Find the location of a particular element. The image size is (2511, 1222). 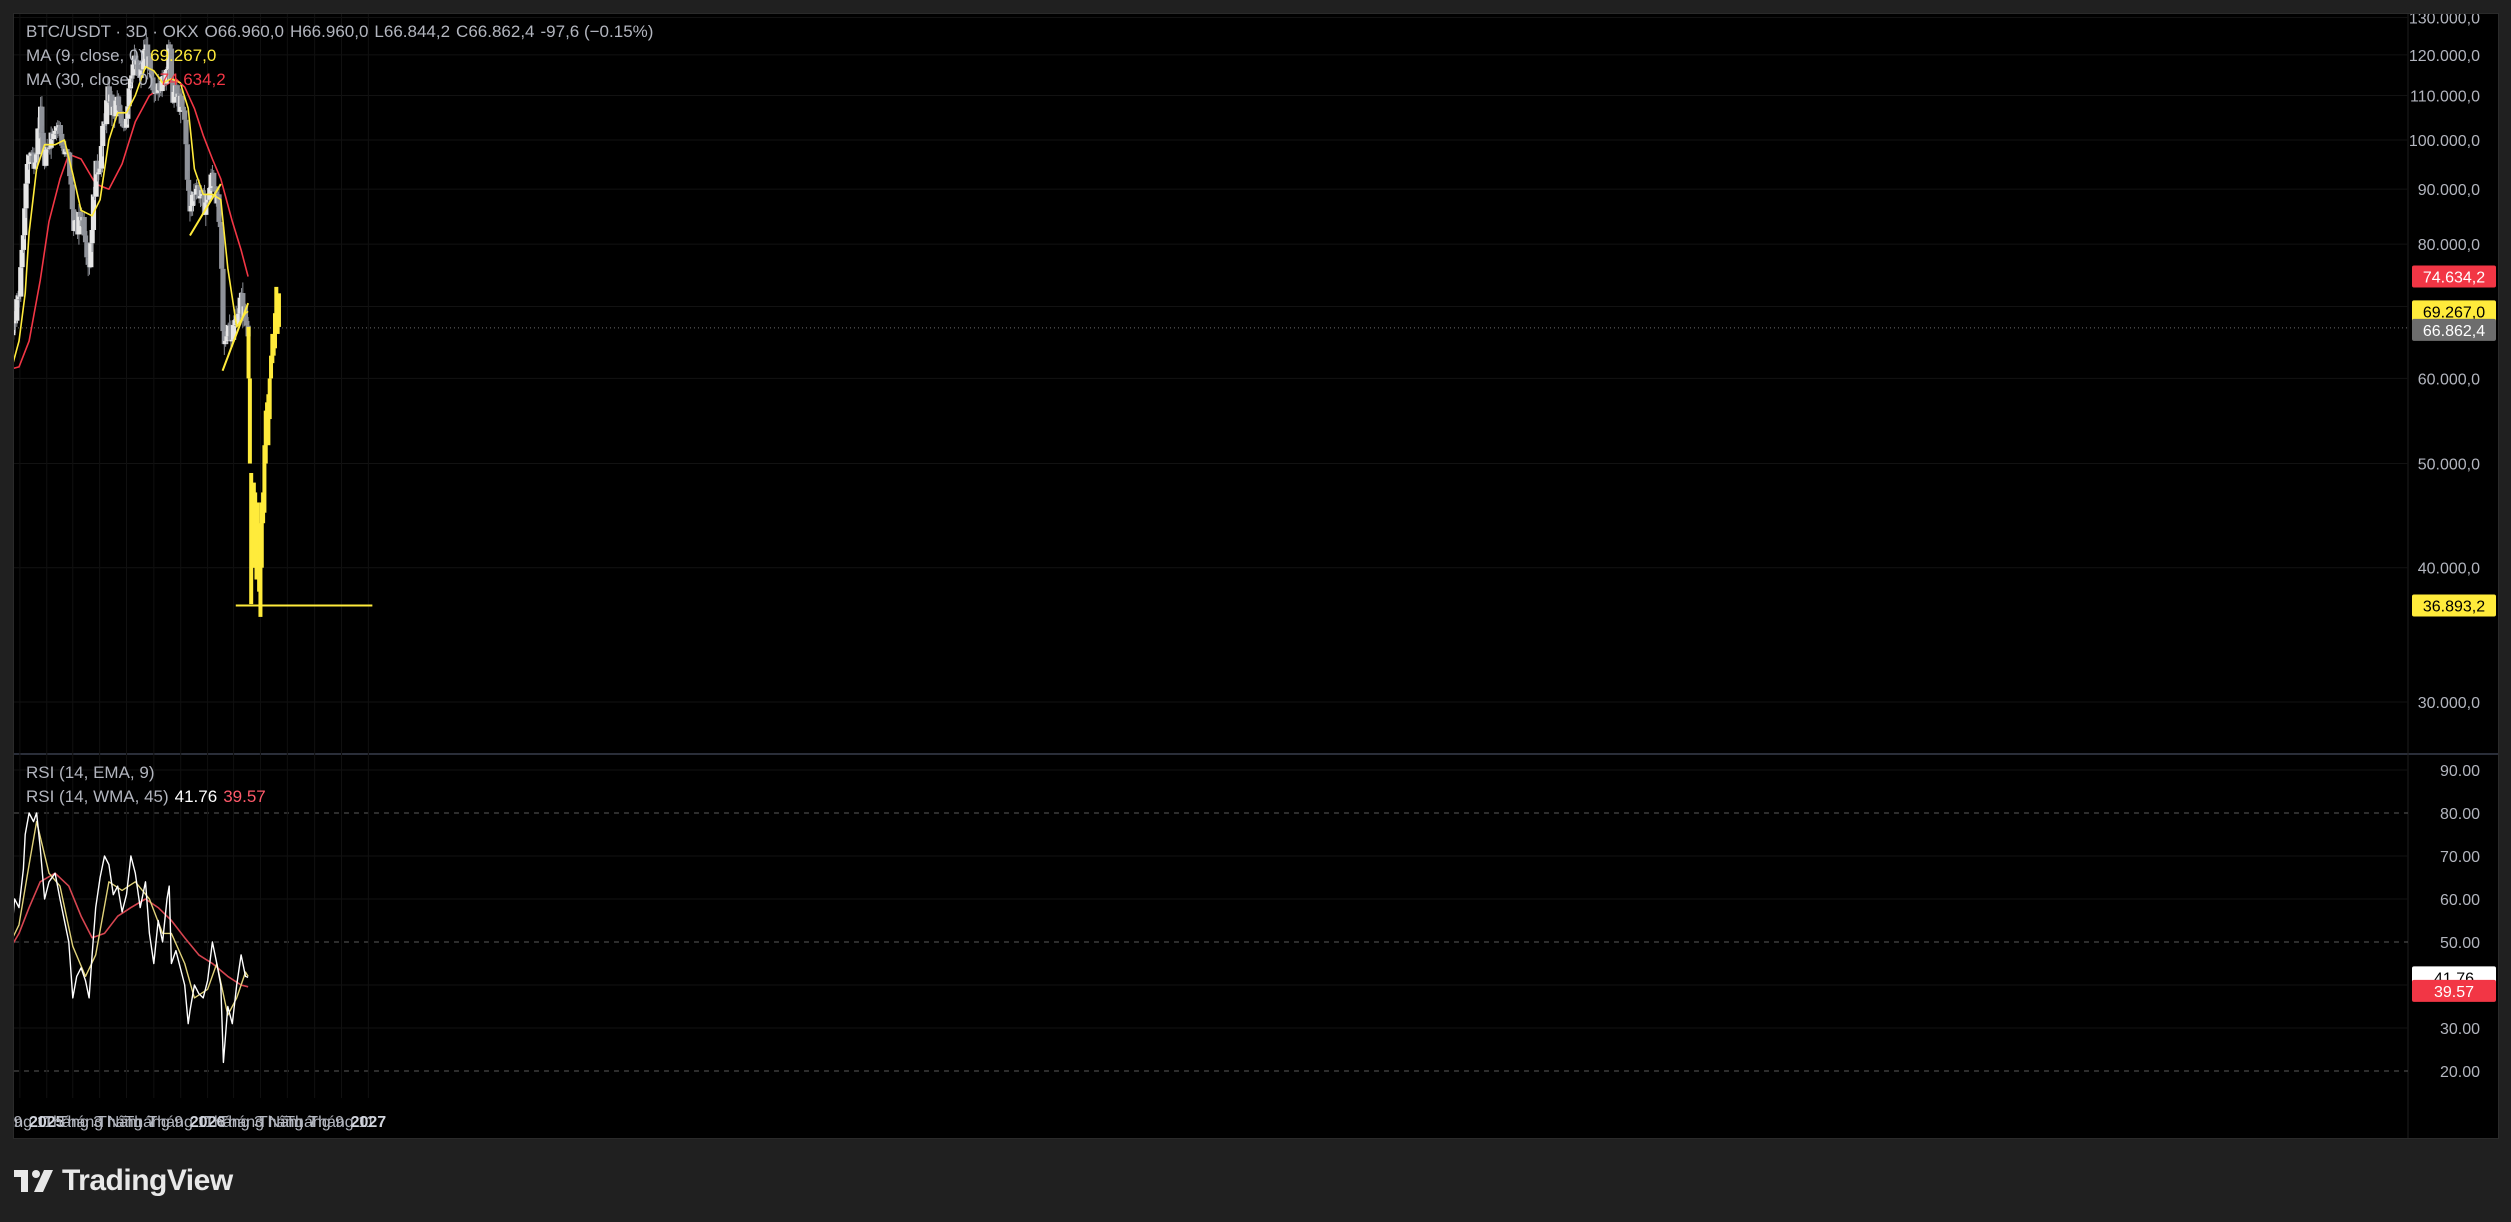

ma30-price-label: 74.634,2 is located at coordinates (2454, 278).